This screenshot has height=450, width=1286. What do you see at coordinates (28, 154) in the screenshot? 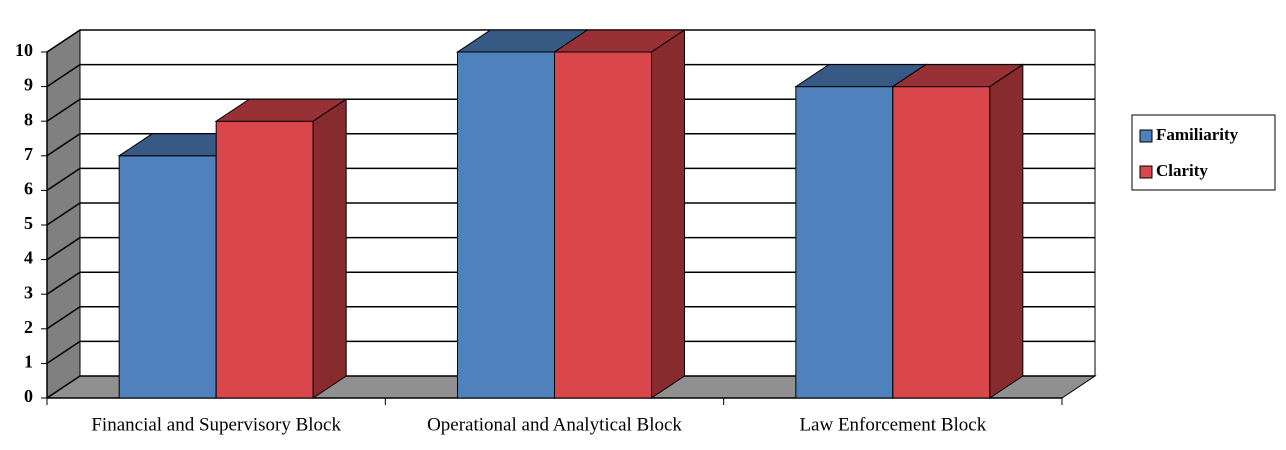
I see `y-tick-label: 7` at bounding box center [28, 154].